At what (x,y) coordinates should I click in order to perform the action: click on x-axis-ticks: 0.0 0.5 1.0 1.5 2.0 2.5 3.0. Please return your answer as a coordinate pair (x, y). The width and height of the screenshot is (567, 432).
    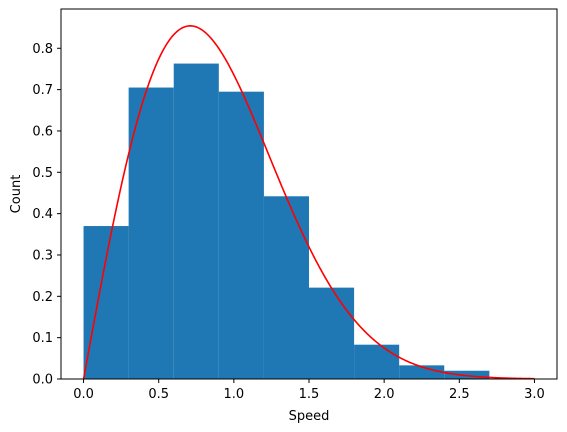
    Looking at the image, I should click on (309, 390).